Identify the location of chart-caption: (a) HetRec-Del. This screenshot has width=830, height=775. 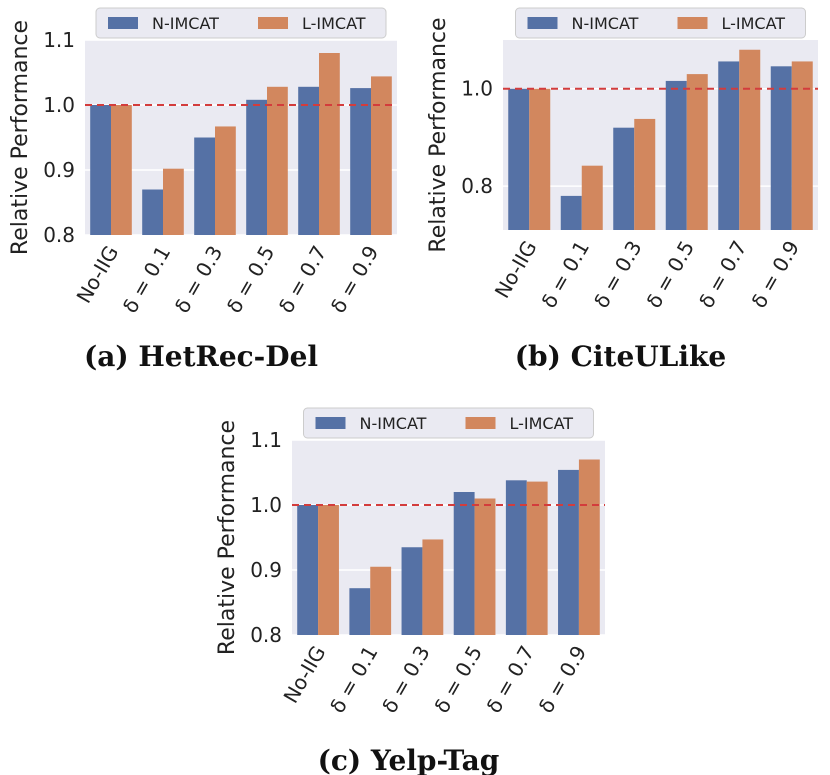
(201, 356).